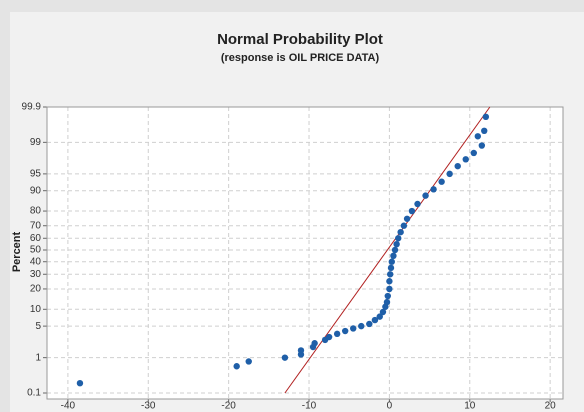 The width and height of the screenshot is (584, 412). What do you see at coordinates (309, 406) in the screenshot?
I see `x-tick-label: -10` at bounding box center [309, 406].